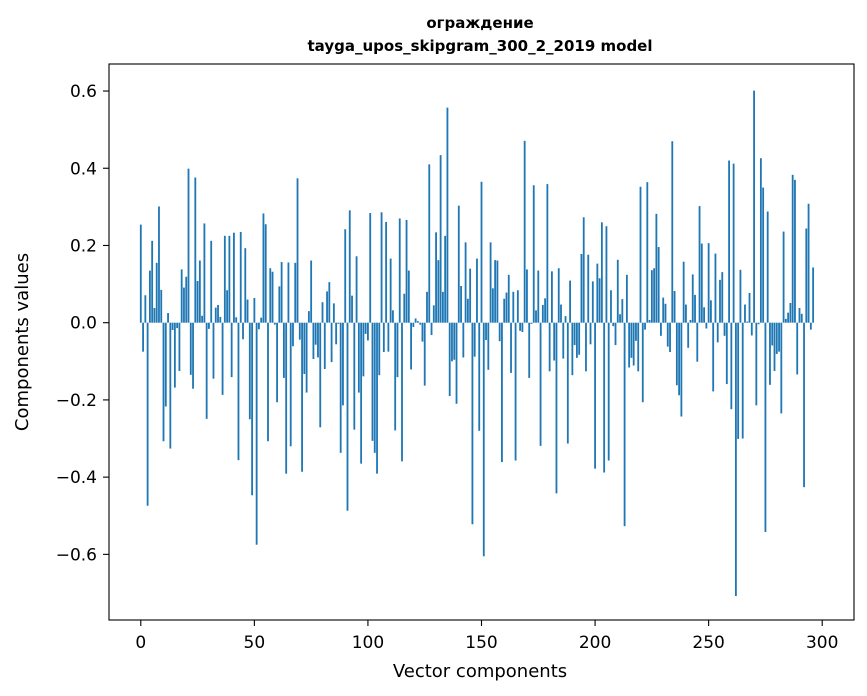  What do you see at coordinates (22, 342) in the screenshot?
I see `y-axis-label: Components values` at bounding box center [22, 342].